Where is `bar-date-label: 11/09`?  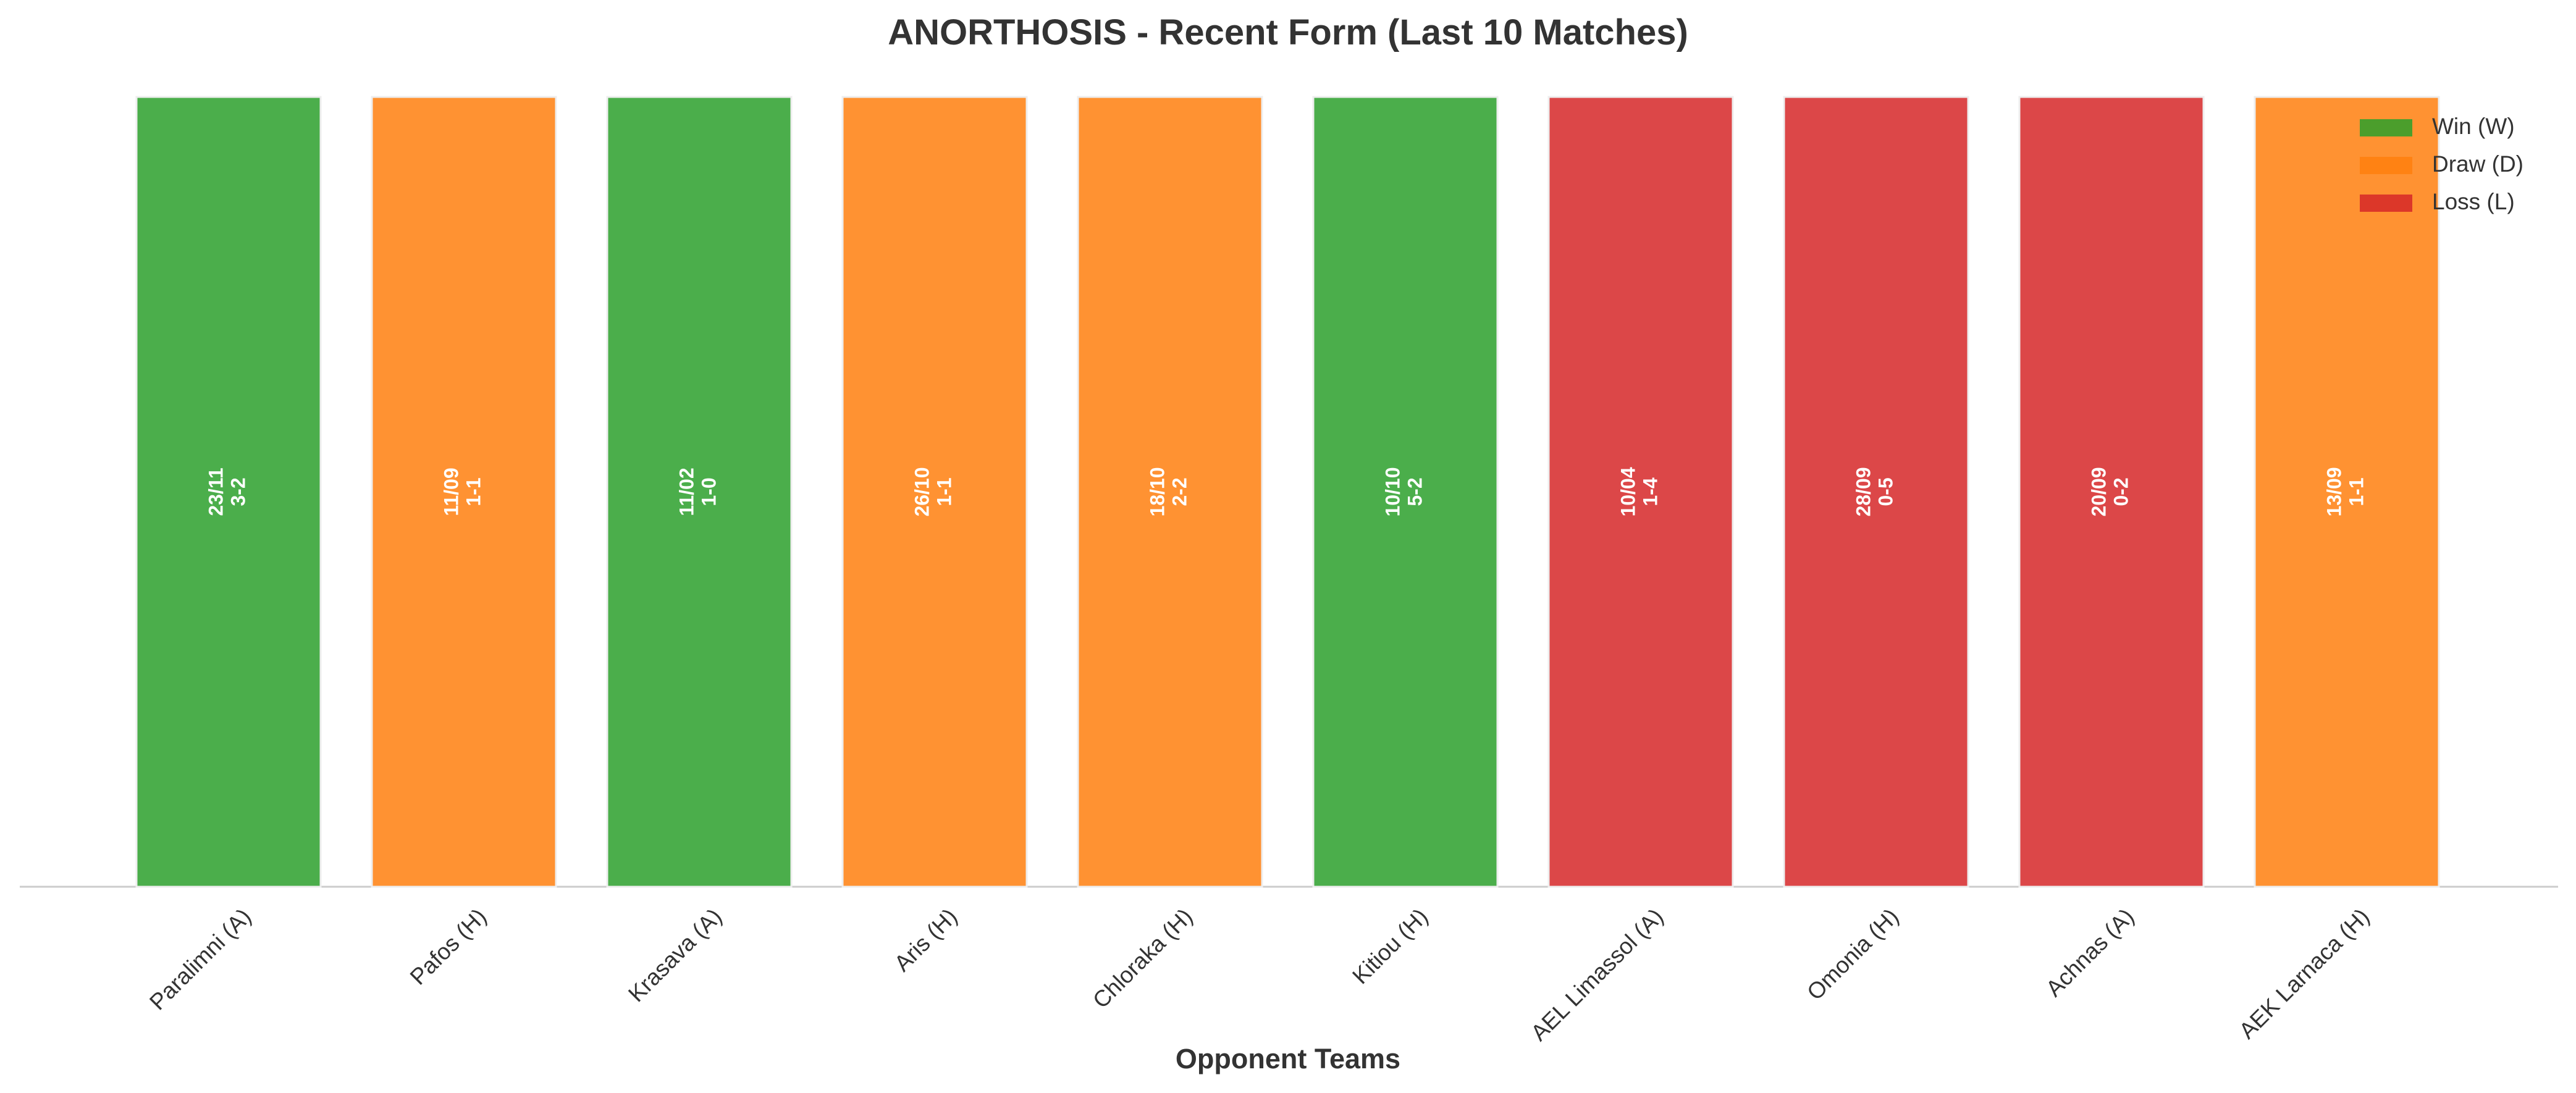
bar-date-label: 11/09 is located at coordinates (451, 491).